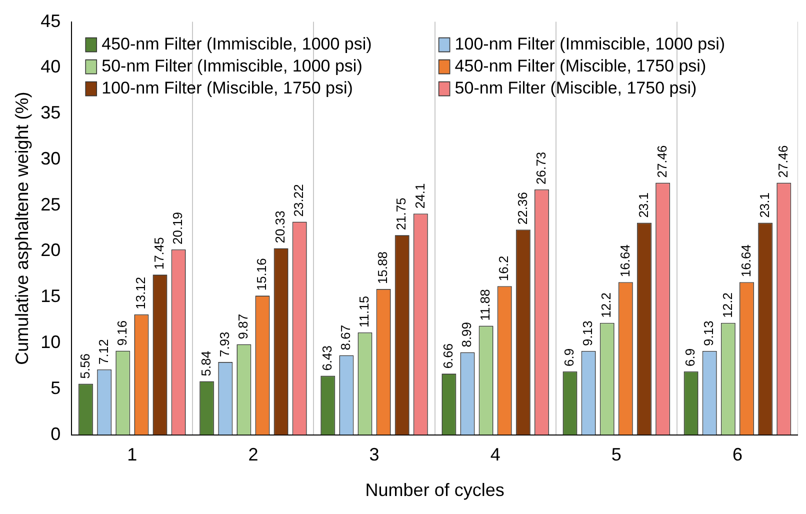  What do you see at coordinates (237, 44) in the screenshot?
I see `legend-label: 450-nm Filter (Immiscible, 1000 psi)` at bounding box center [237, 44].